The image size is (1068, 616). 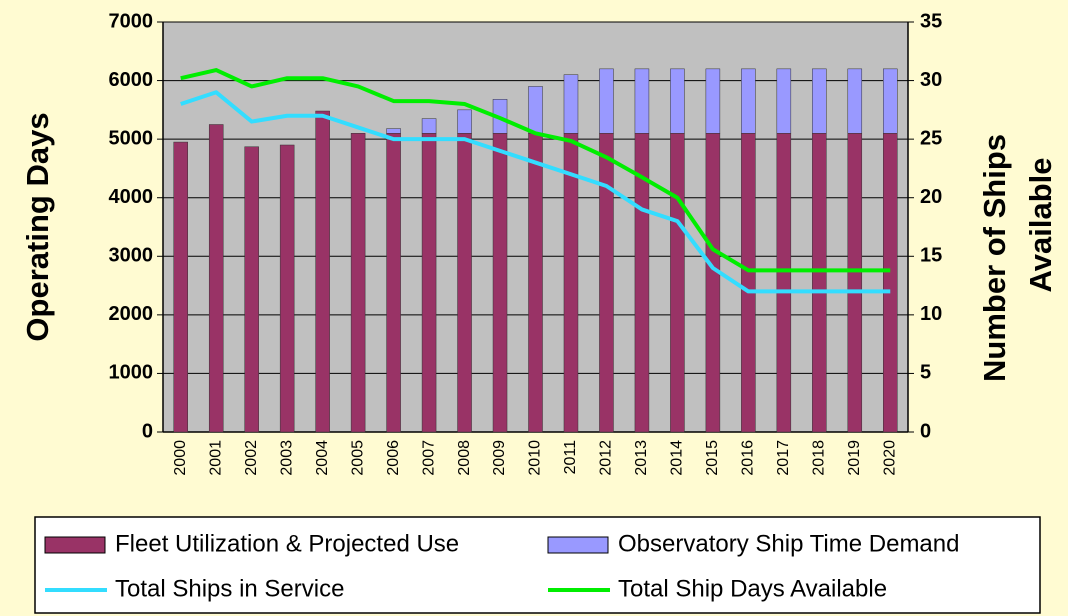 What do you see at coordinates (712, 458) in the screenshot?
I see `x-tick-label: 2015` at bounding box center [712, 458].